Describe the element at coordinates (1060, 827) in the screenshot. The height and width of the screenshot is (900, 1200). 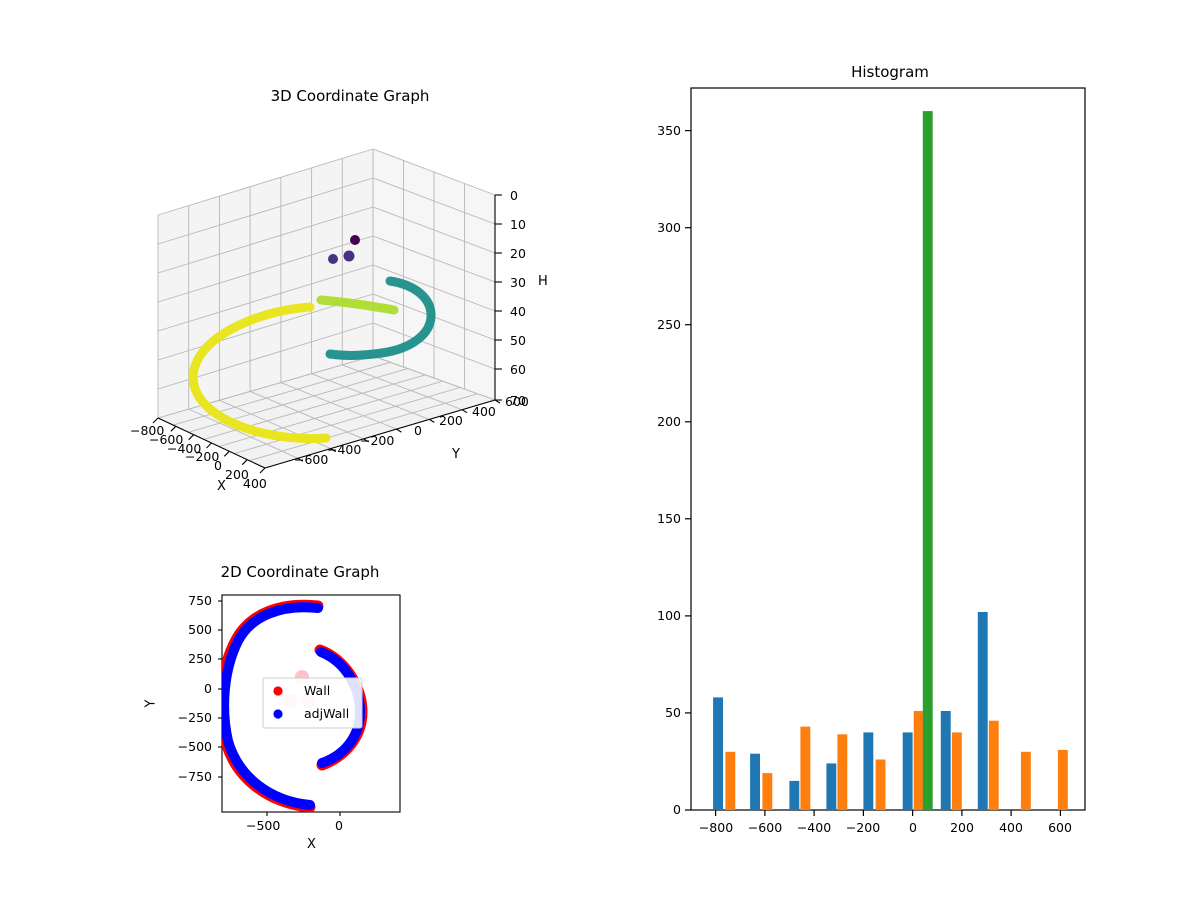
I see `histogram-xtick-7: 600` at that location.